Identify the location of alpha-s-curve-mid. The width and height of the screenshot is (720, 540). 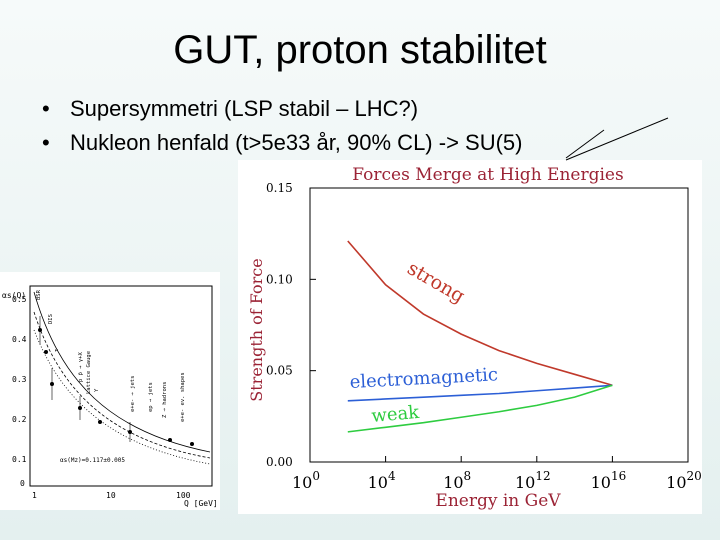
(122, 385).